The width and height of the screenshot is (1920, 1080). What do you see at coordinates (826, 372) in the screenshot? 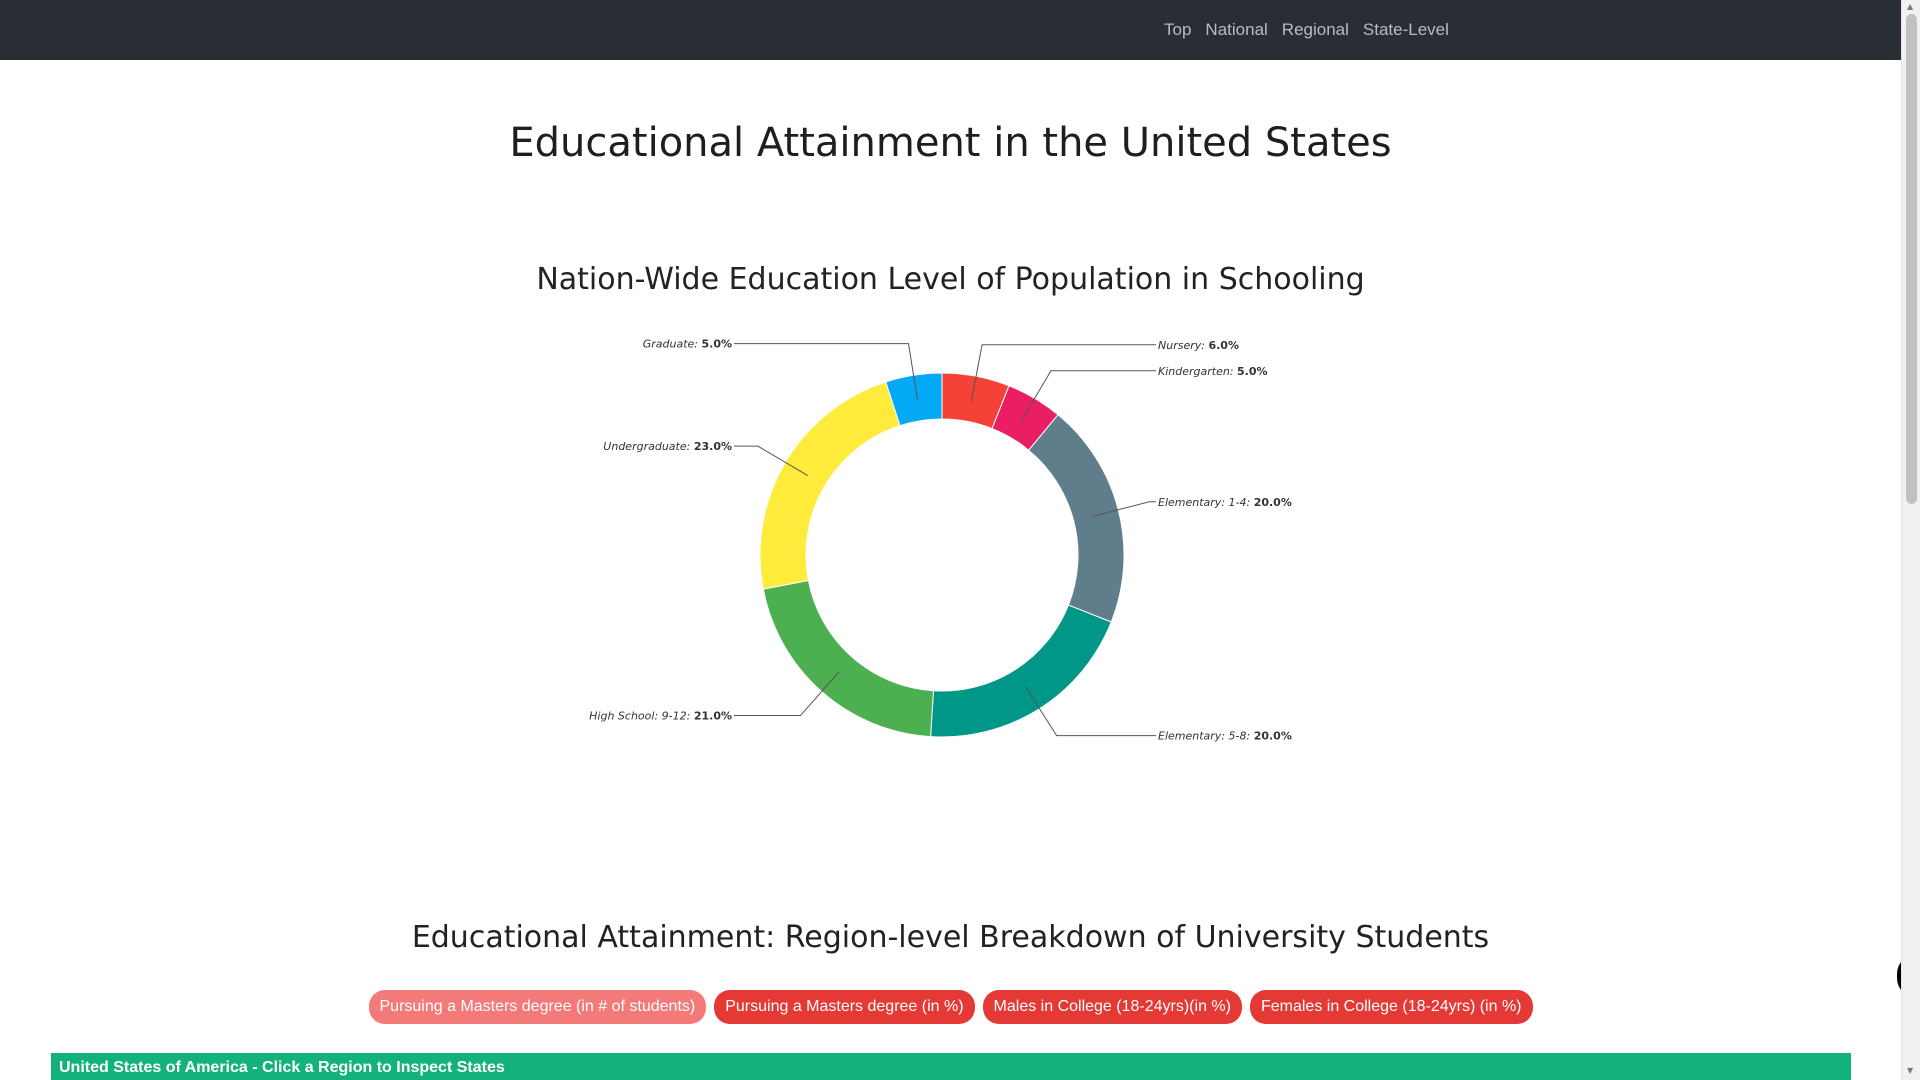
I see `leader-line-graduate` at bounding box center [826, 372].